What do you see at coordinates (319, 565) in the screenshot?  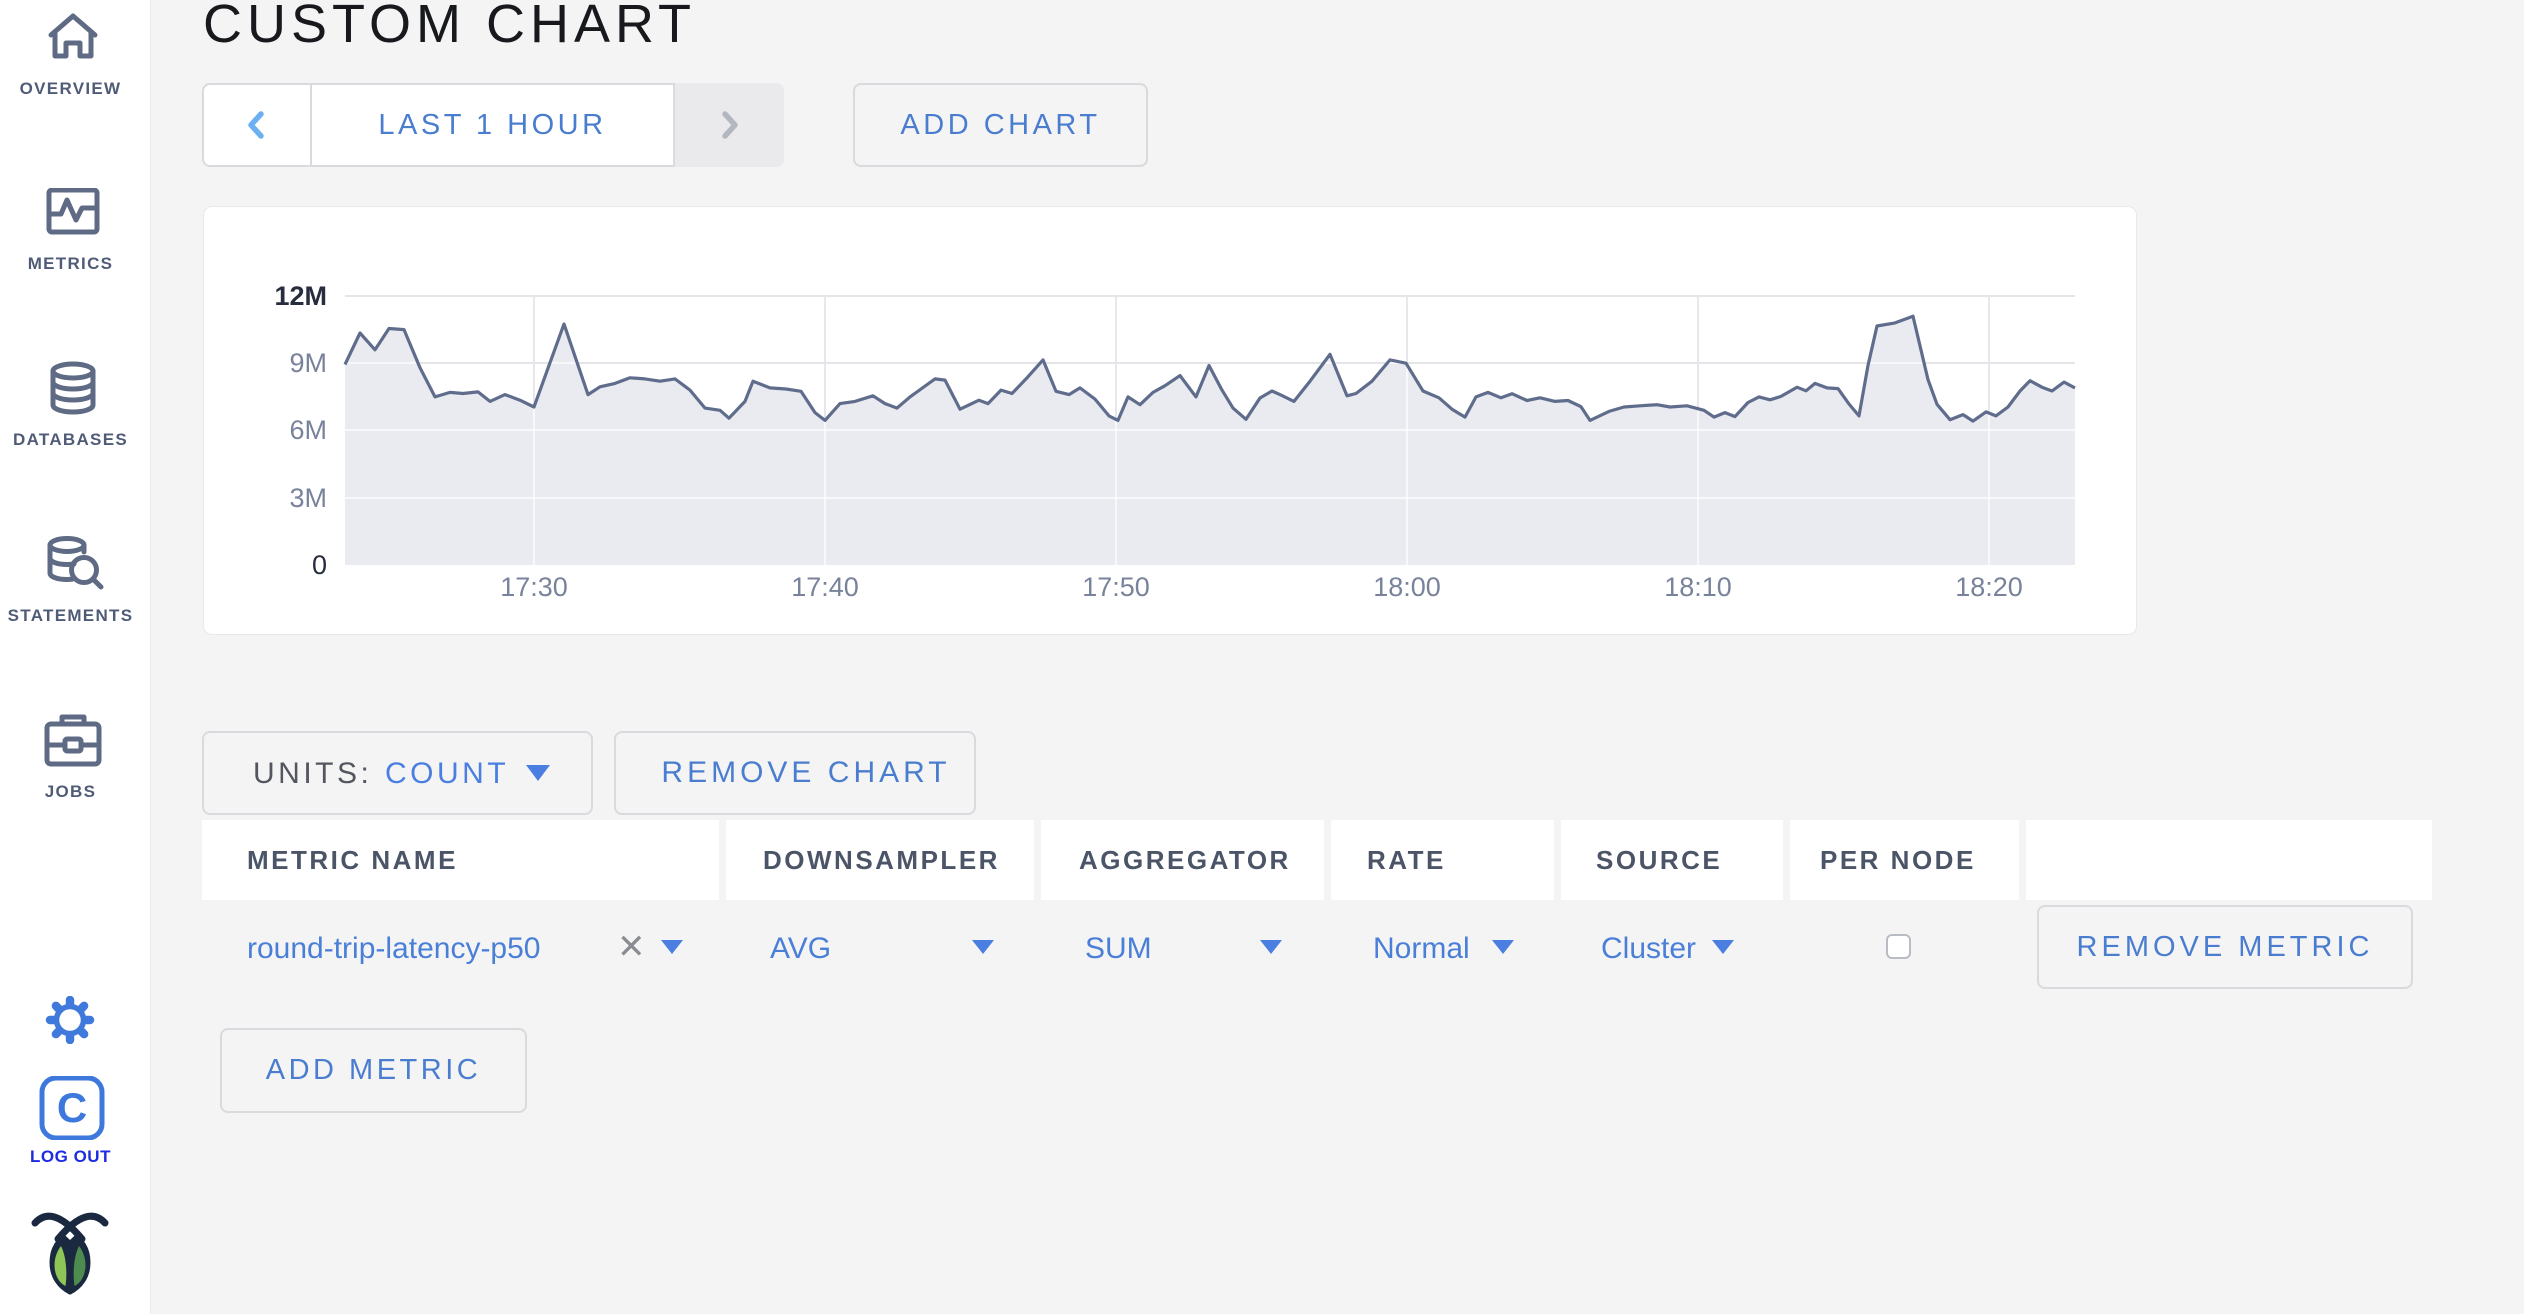 I see `svg-text: 0` at bounding box center [319, 565].